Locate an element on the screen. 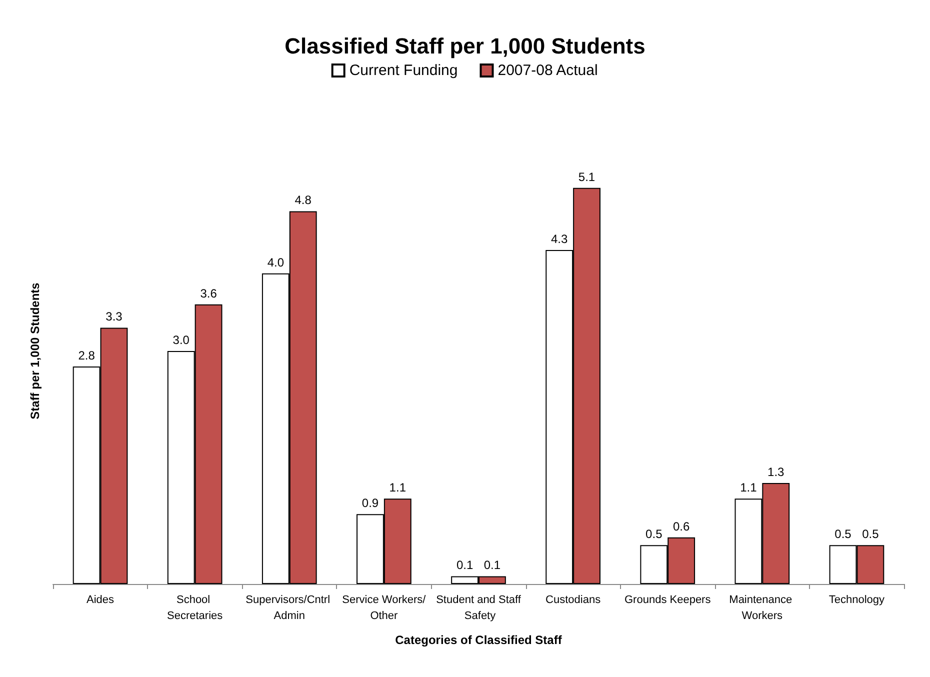  data-label: 5.1 is located at coordinates (587, 177).